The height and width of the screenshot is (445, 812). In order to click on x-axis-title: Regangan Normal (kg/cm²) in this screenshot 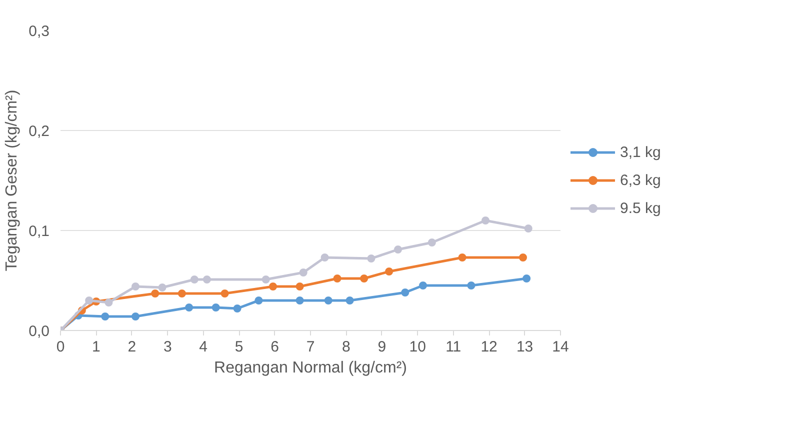, I will do `click(310, 368)`.